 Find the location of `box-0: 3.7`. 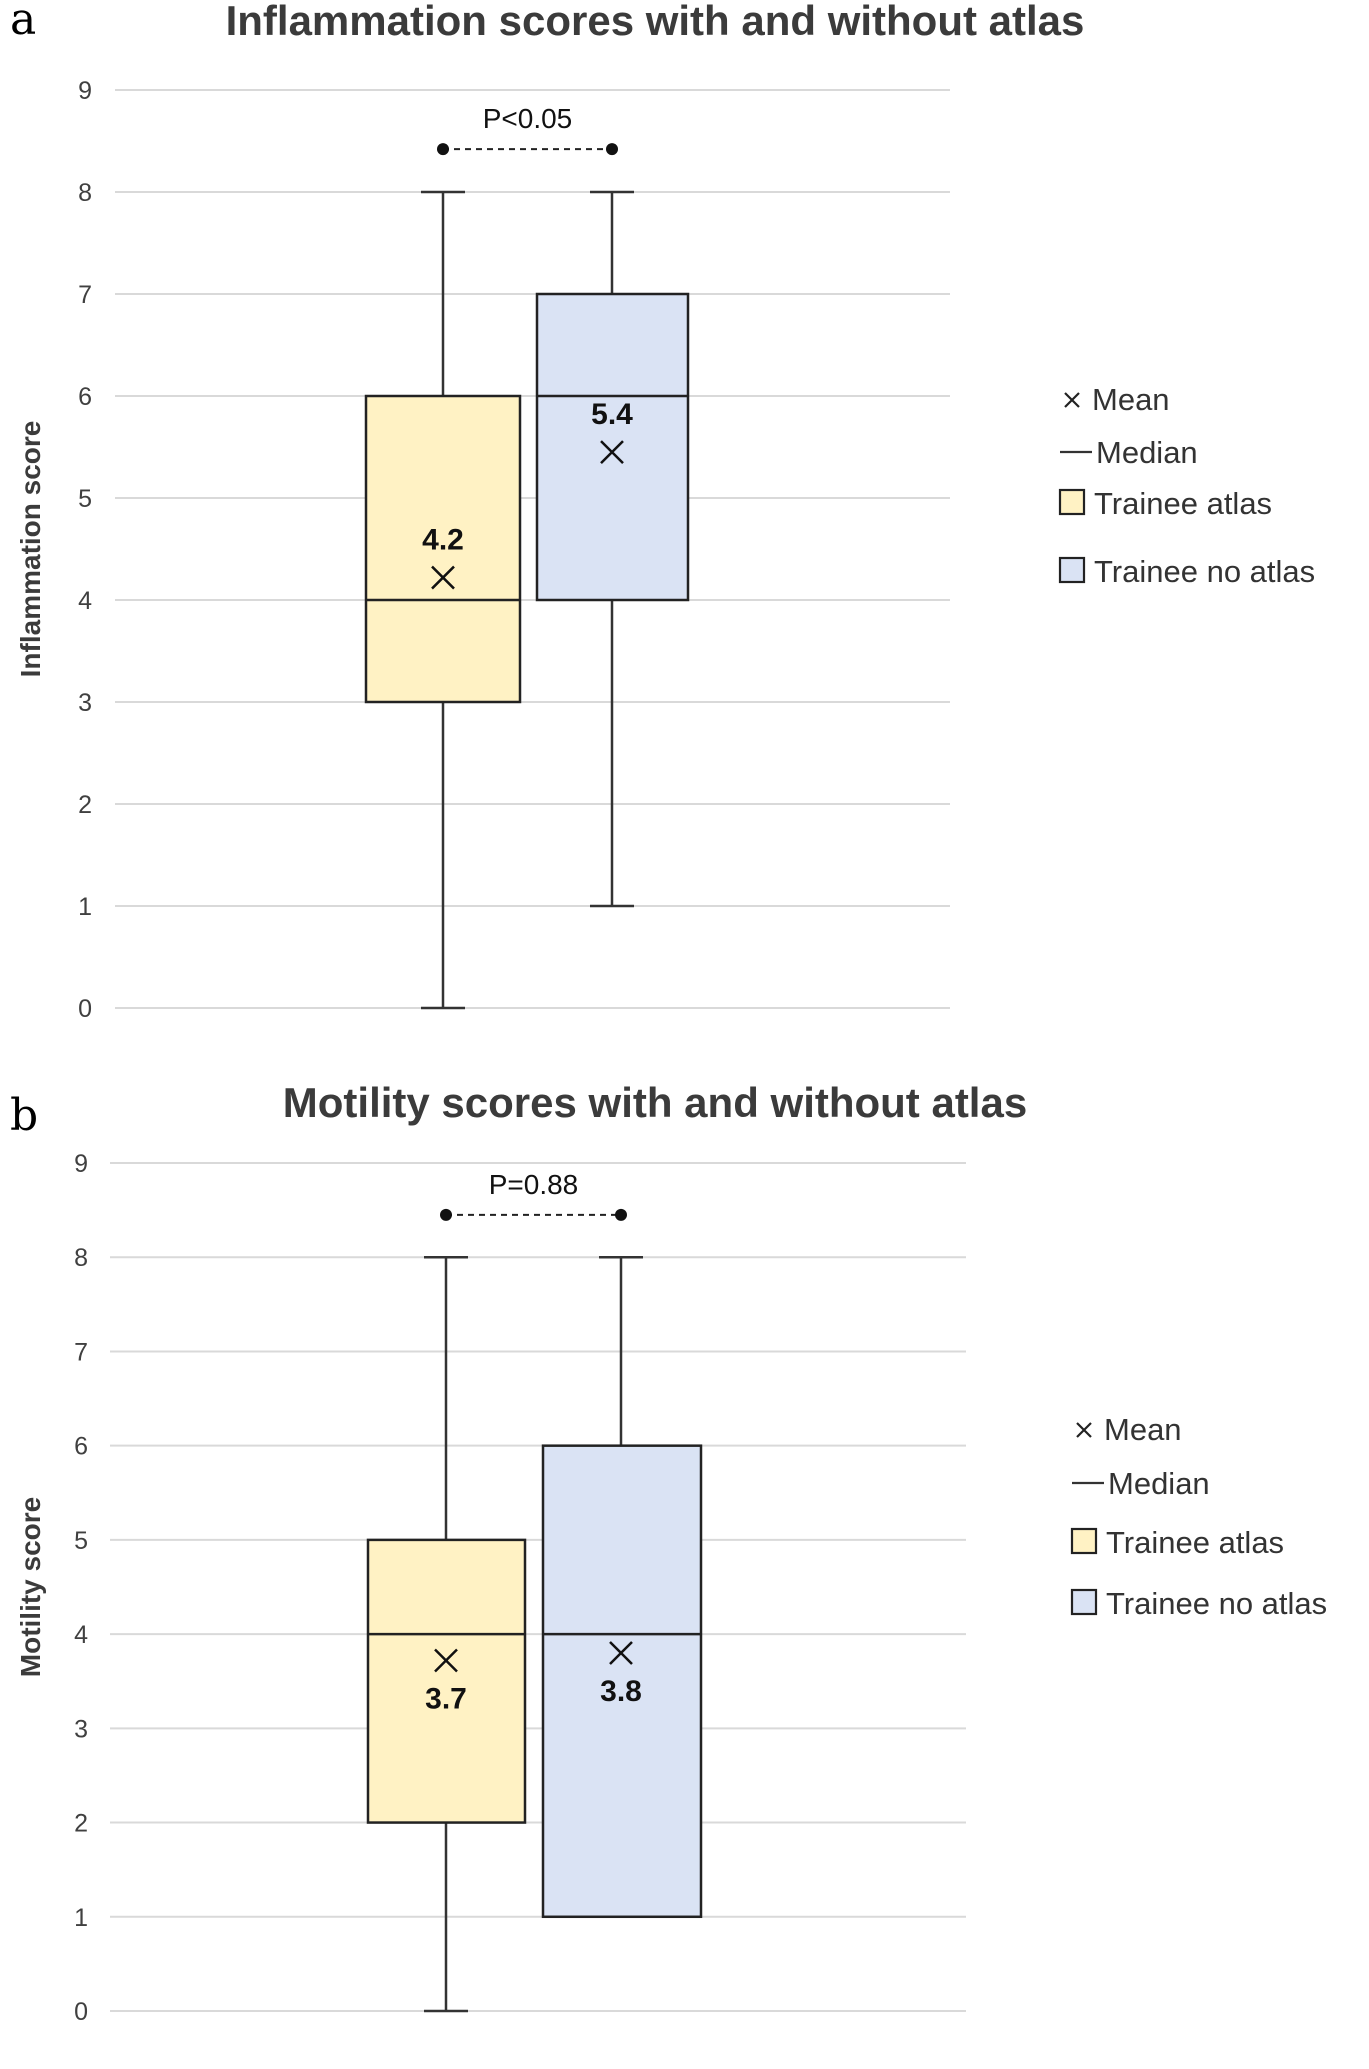

box-0: 3.7 is located at coordinates (446, 1634).